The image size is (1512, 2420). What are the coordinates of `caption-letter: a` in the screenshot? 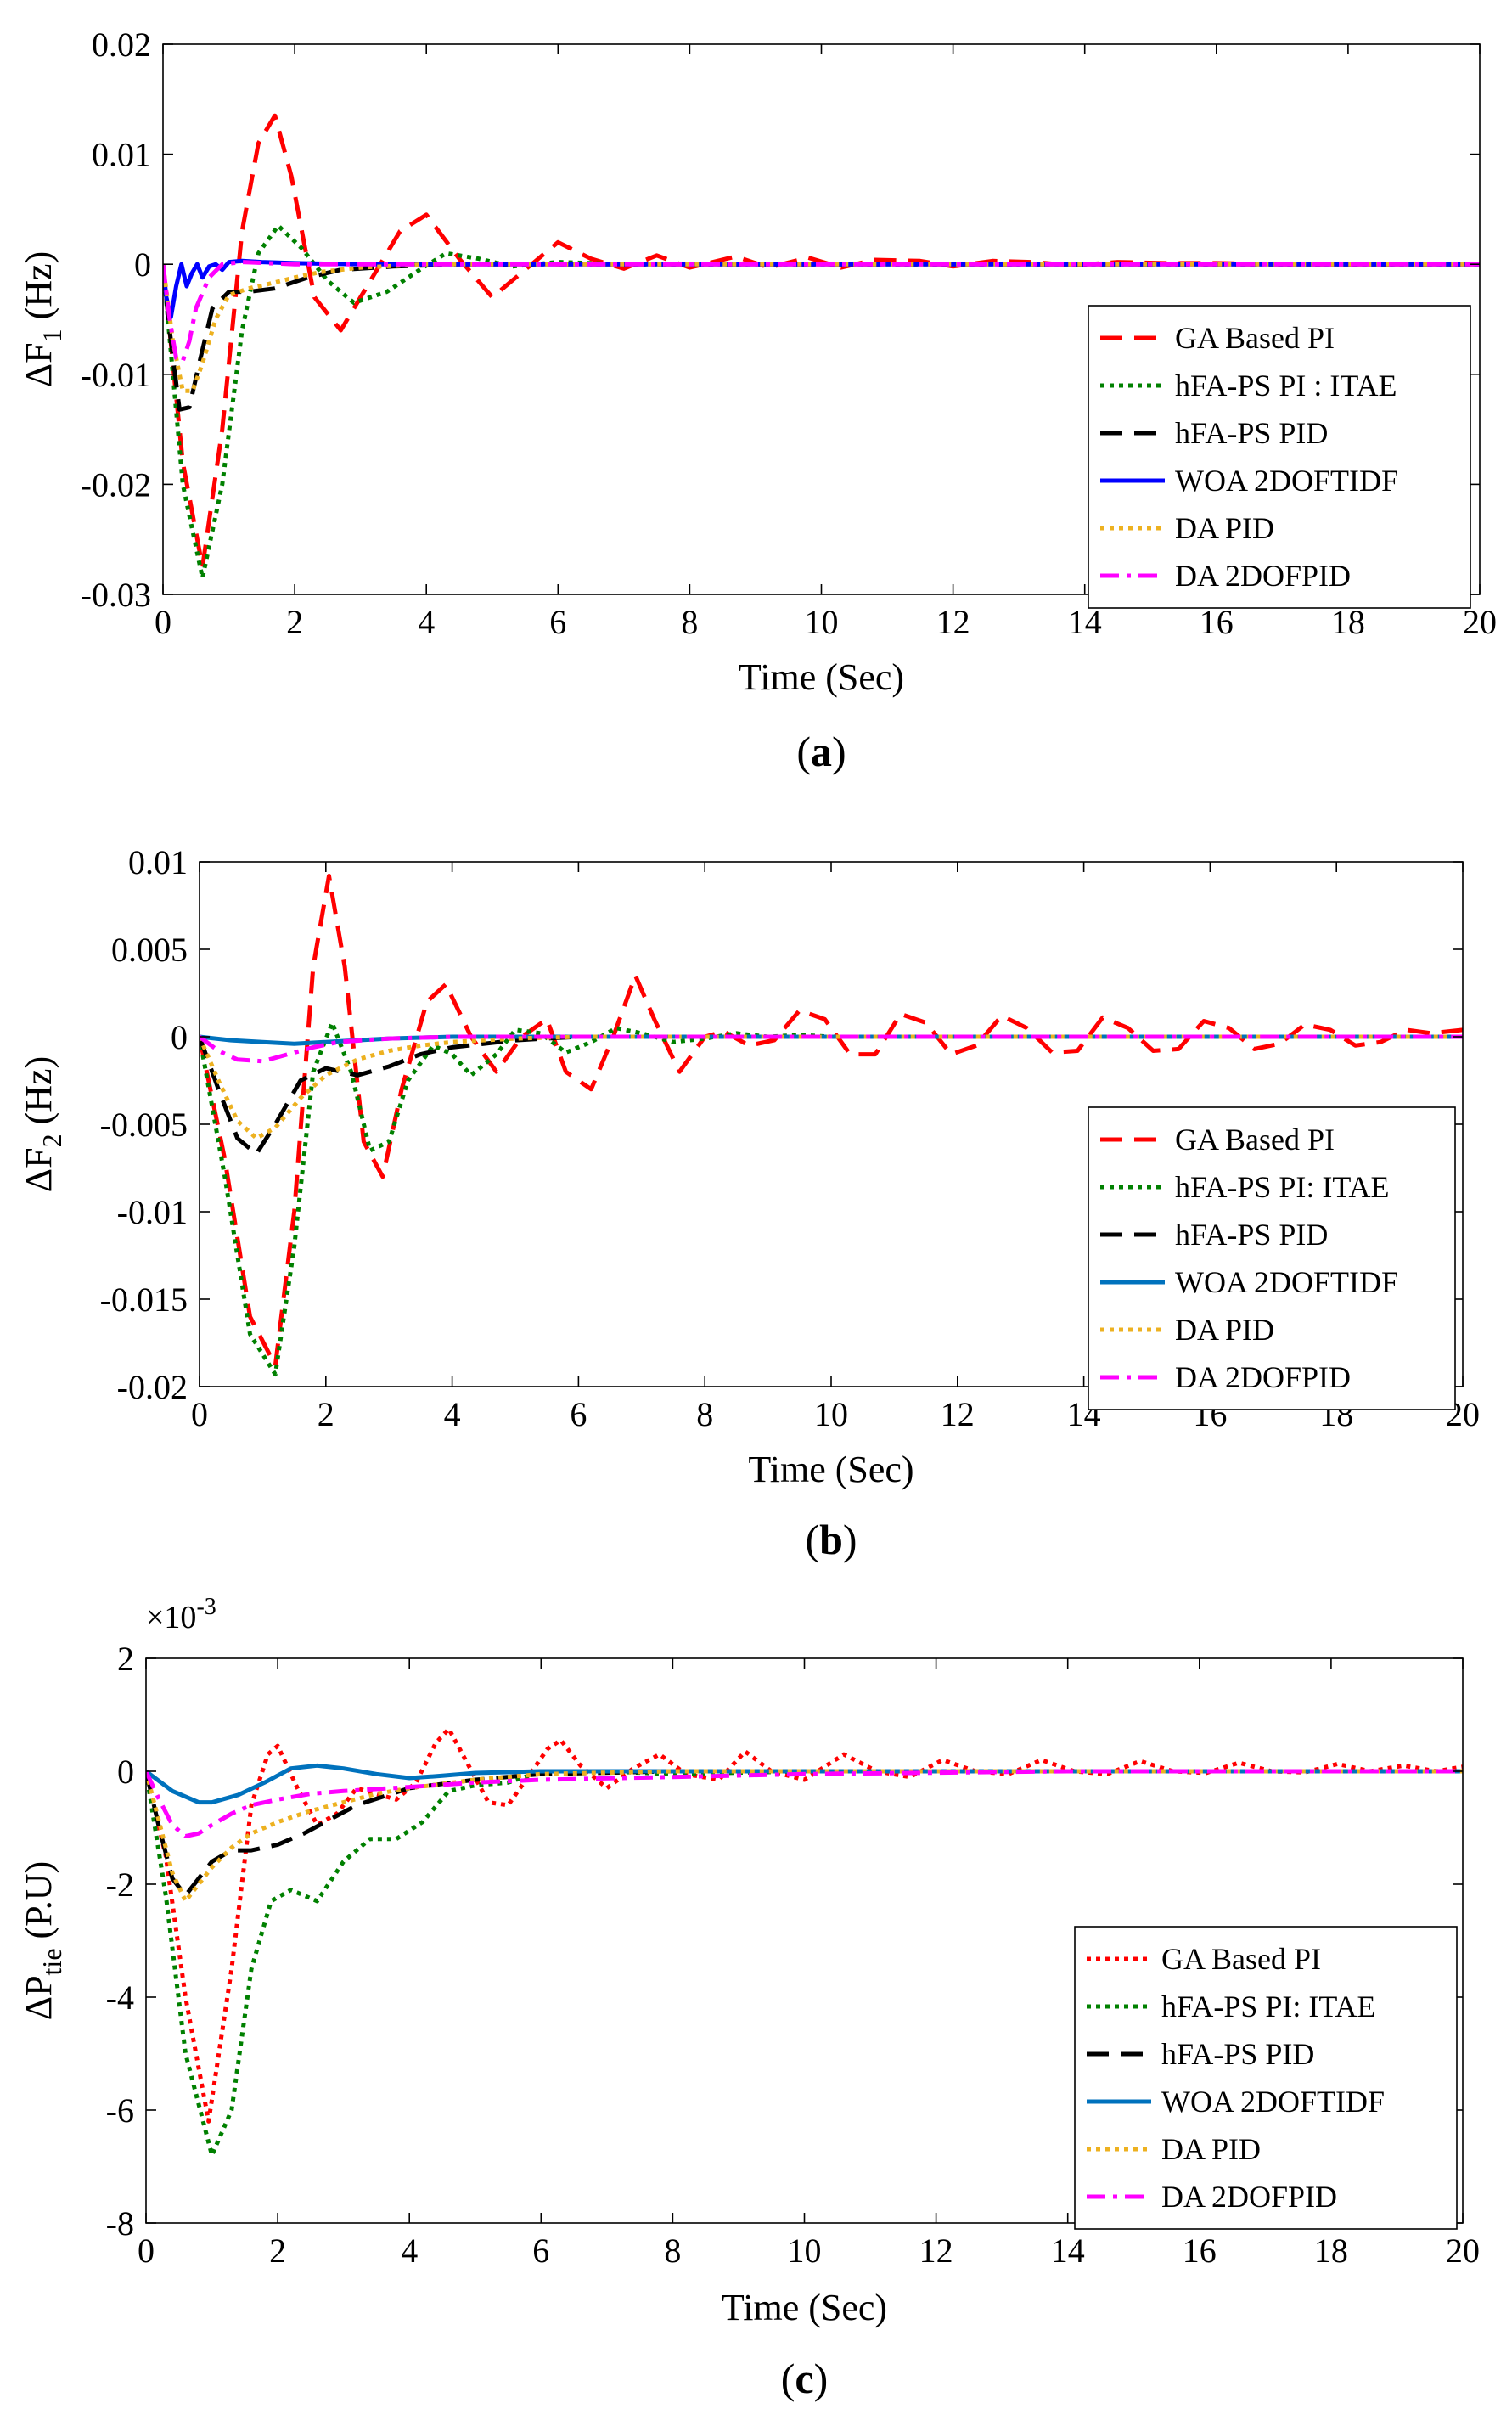 It's located at (821, 751).